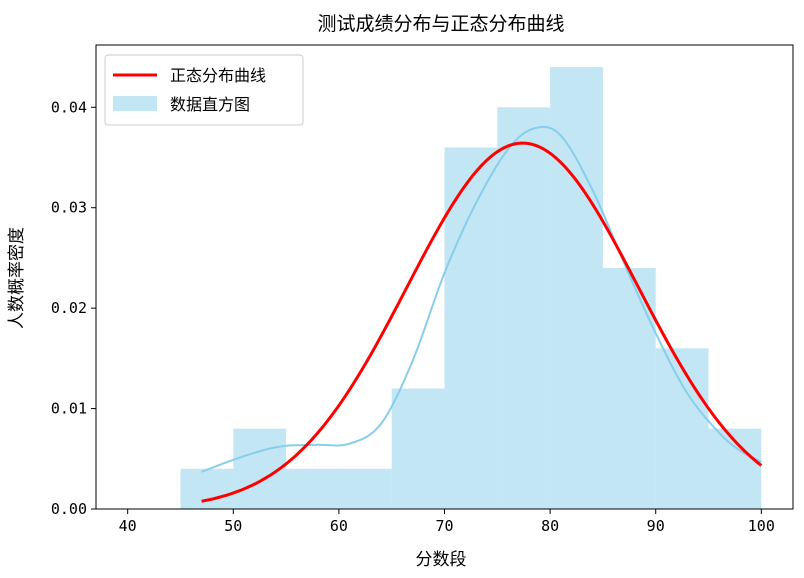  Describe the element at coordinates (440, 24) in the screenshot. I see `chart-title: 测试成绩分布与正态分布曲线` at that location.